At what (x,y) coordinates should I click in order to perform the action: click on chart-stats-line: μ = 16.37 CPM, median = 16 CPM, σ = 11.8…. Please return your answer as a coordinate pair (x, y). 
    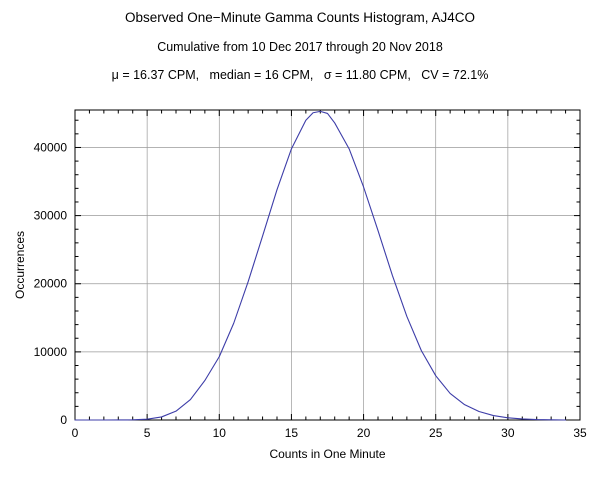
    Looking at the image, I should click on (300, 75).